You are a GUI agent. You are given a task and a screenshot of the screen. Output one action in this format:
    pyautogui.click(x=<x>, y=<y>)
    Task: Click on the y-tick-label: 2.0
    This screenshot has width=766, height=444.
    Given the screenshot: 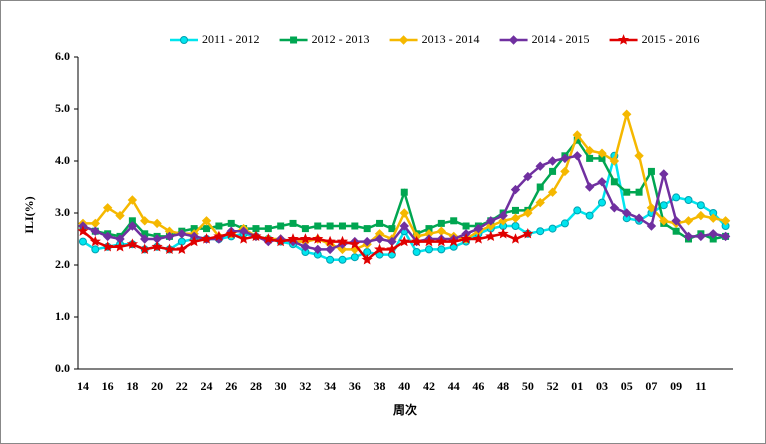 What is the action you would take?
    pyautogui.click(x=62, y=264)
    